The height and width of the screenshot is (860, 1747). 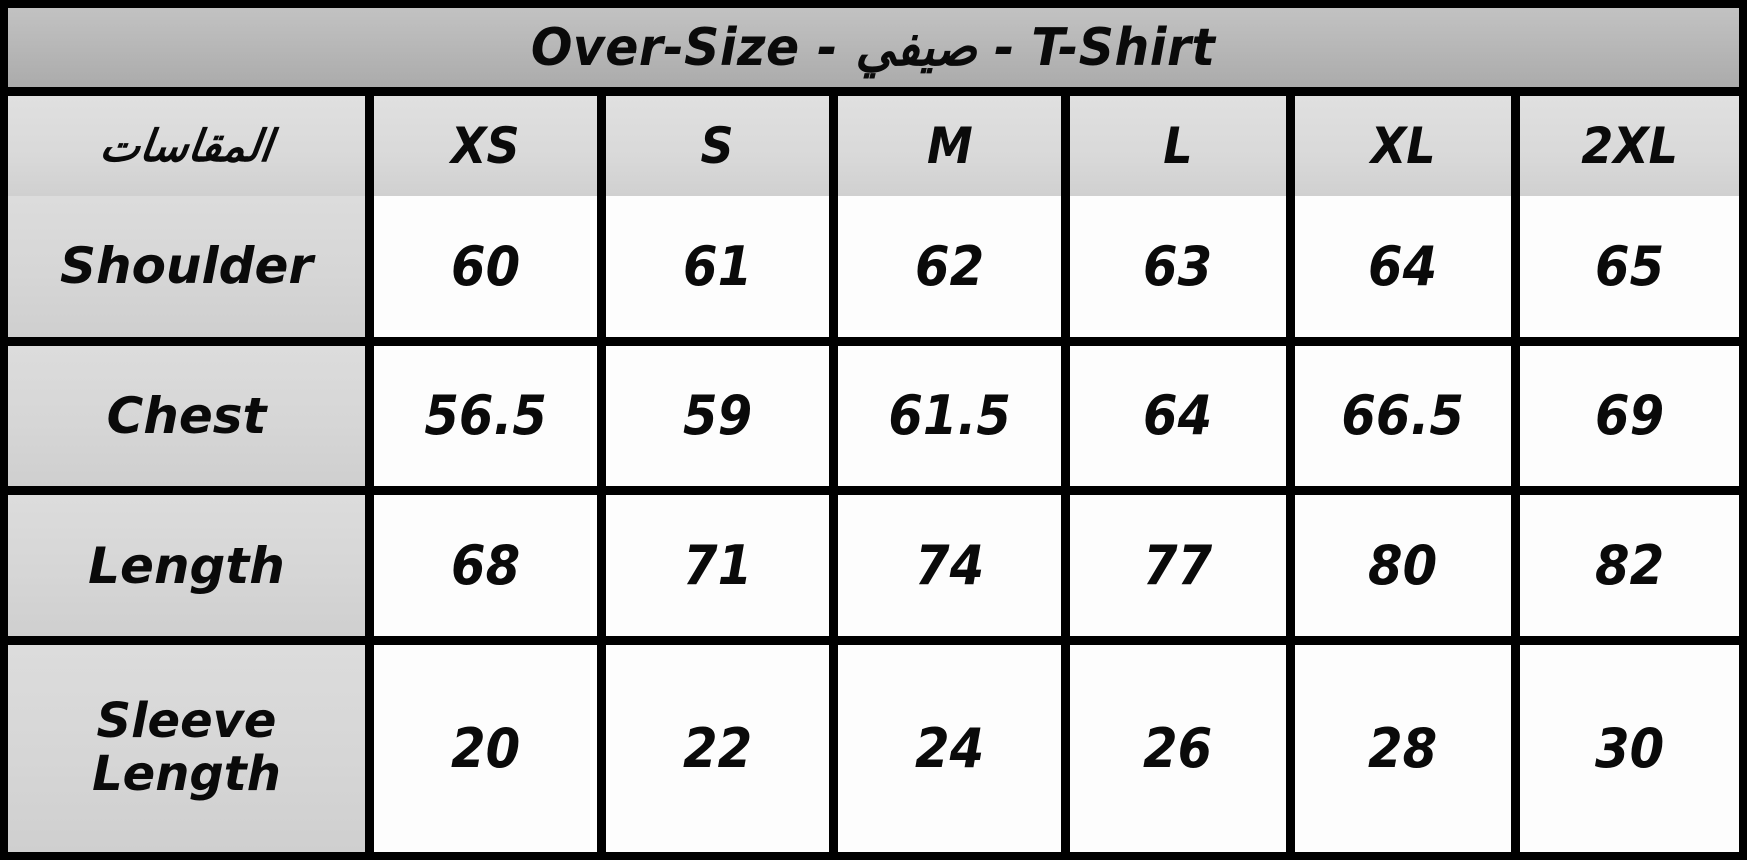 I want to click on cell-length-2xl-value: 82, so click(x=1629, y=566).